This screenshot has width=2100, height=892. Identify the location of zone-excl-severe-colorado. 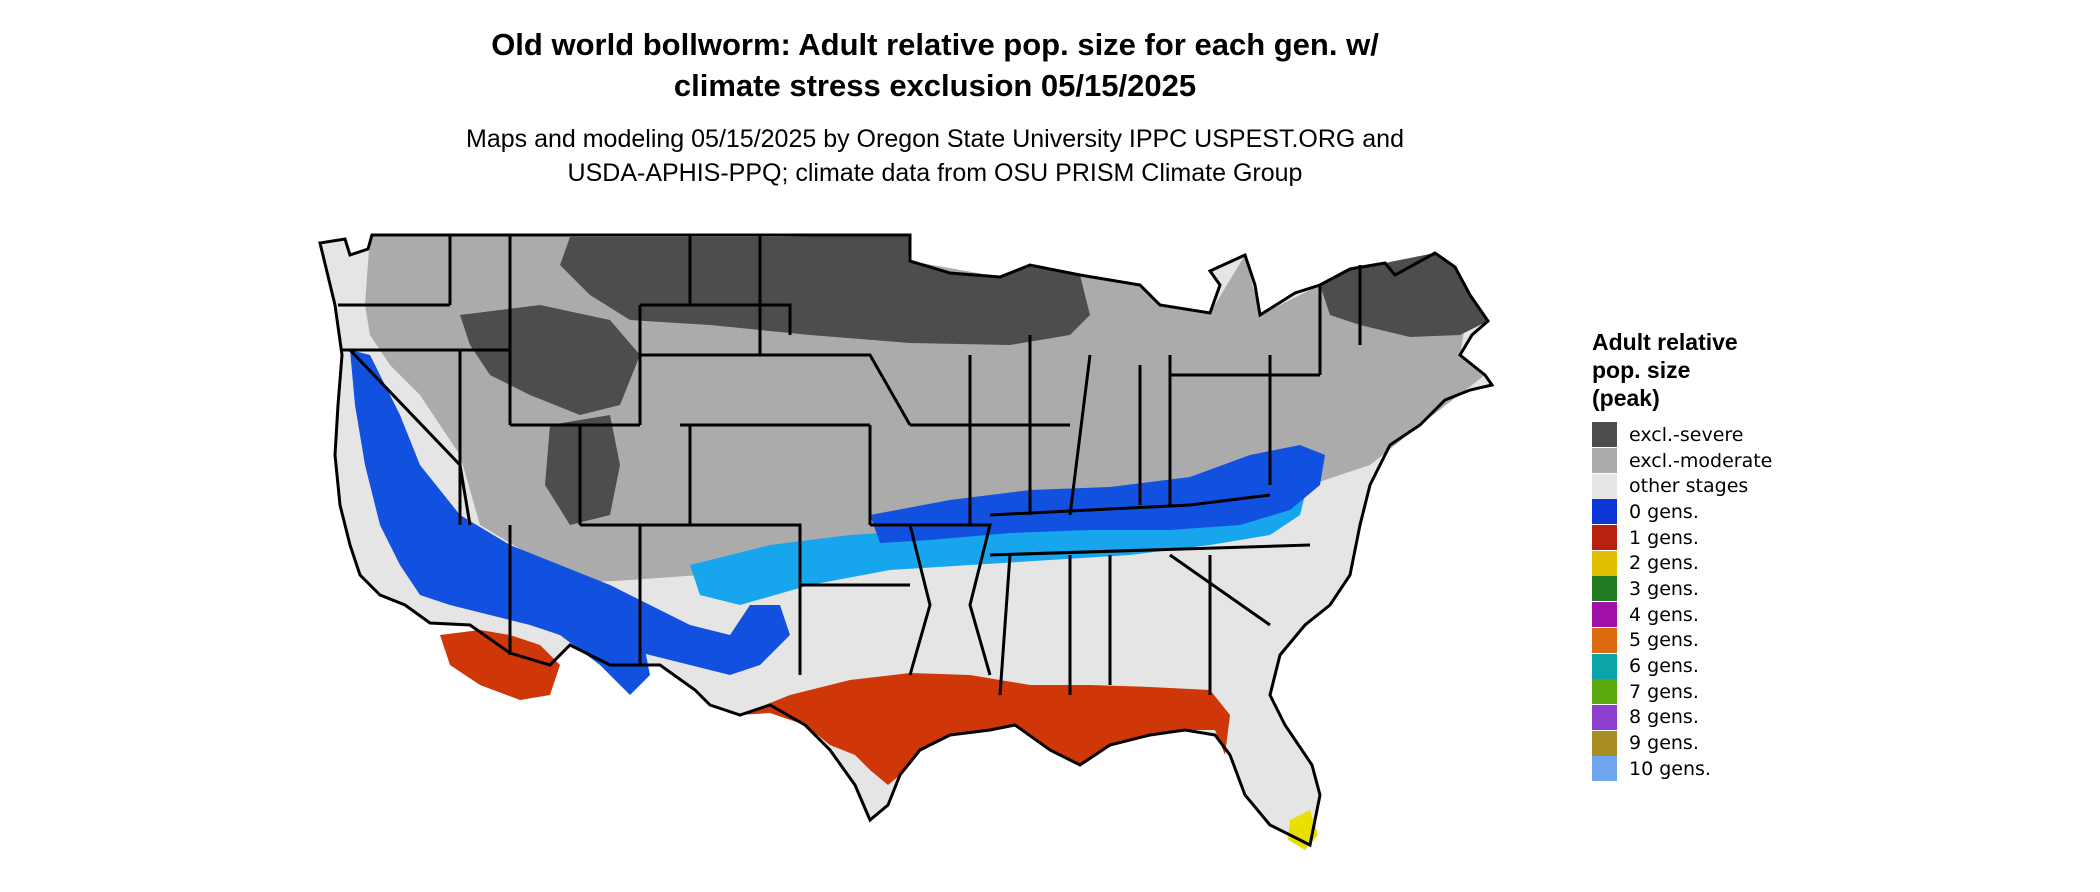
(582, 470).